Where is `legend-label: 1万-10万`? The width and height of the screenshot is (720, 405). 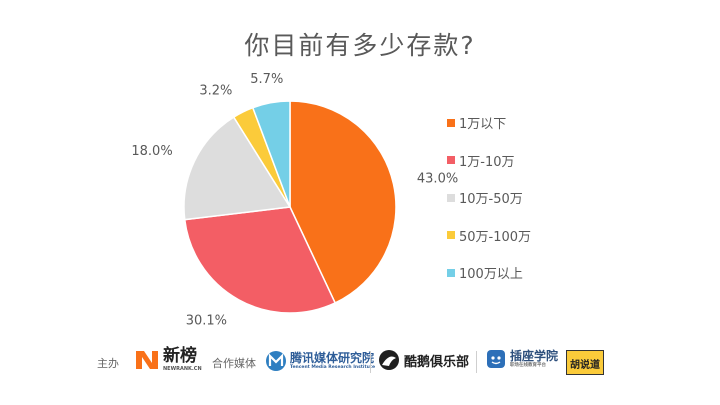
legend-label: 1万-10万 is located at coordinates (487, 162).